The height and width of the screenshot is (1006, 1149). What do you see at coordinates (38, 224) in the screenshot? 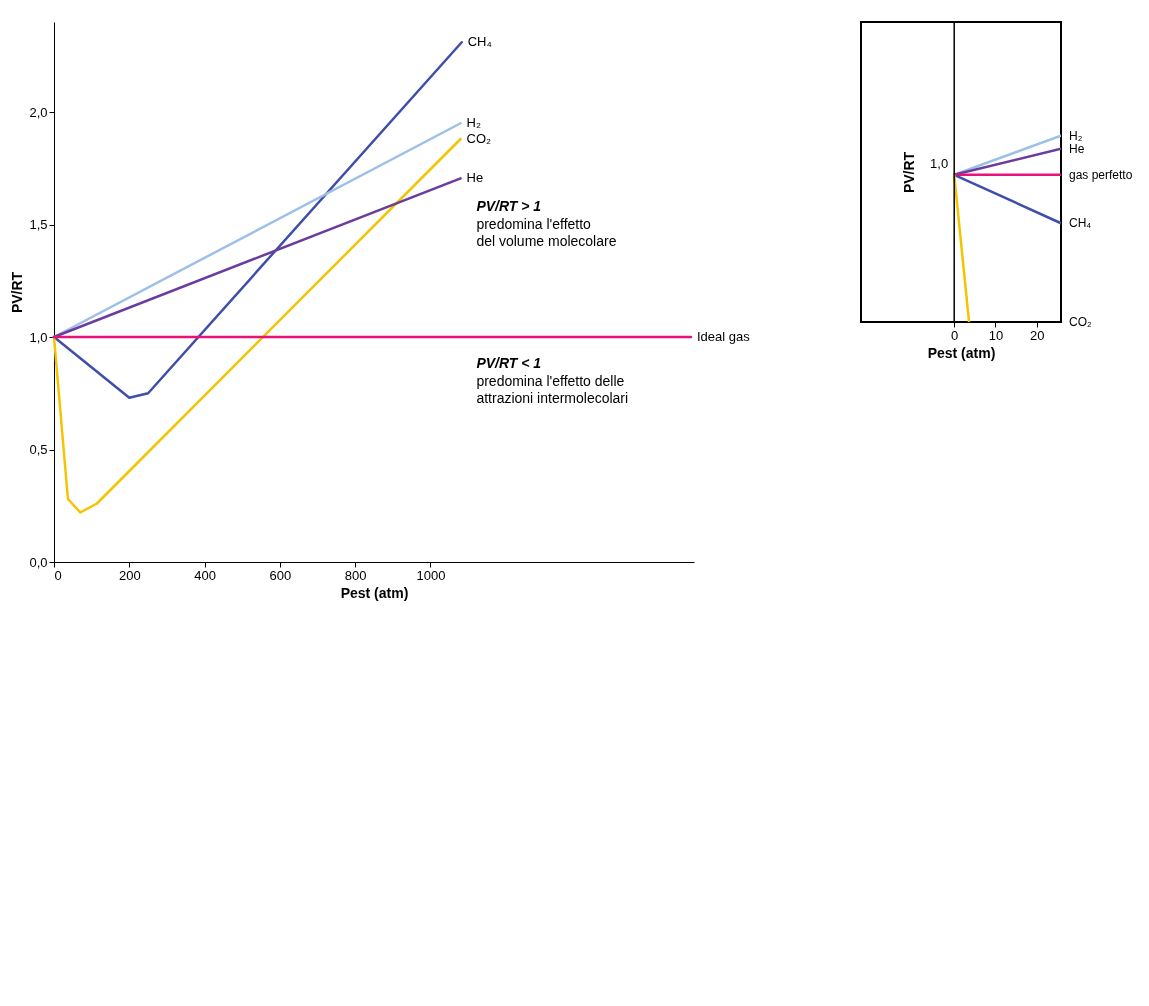
I see `y-tick-label: 1,5` at bounding box center [38, 224].